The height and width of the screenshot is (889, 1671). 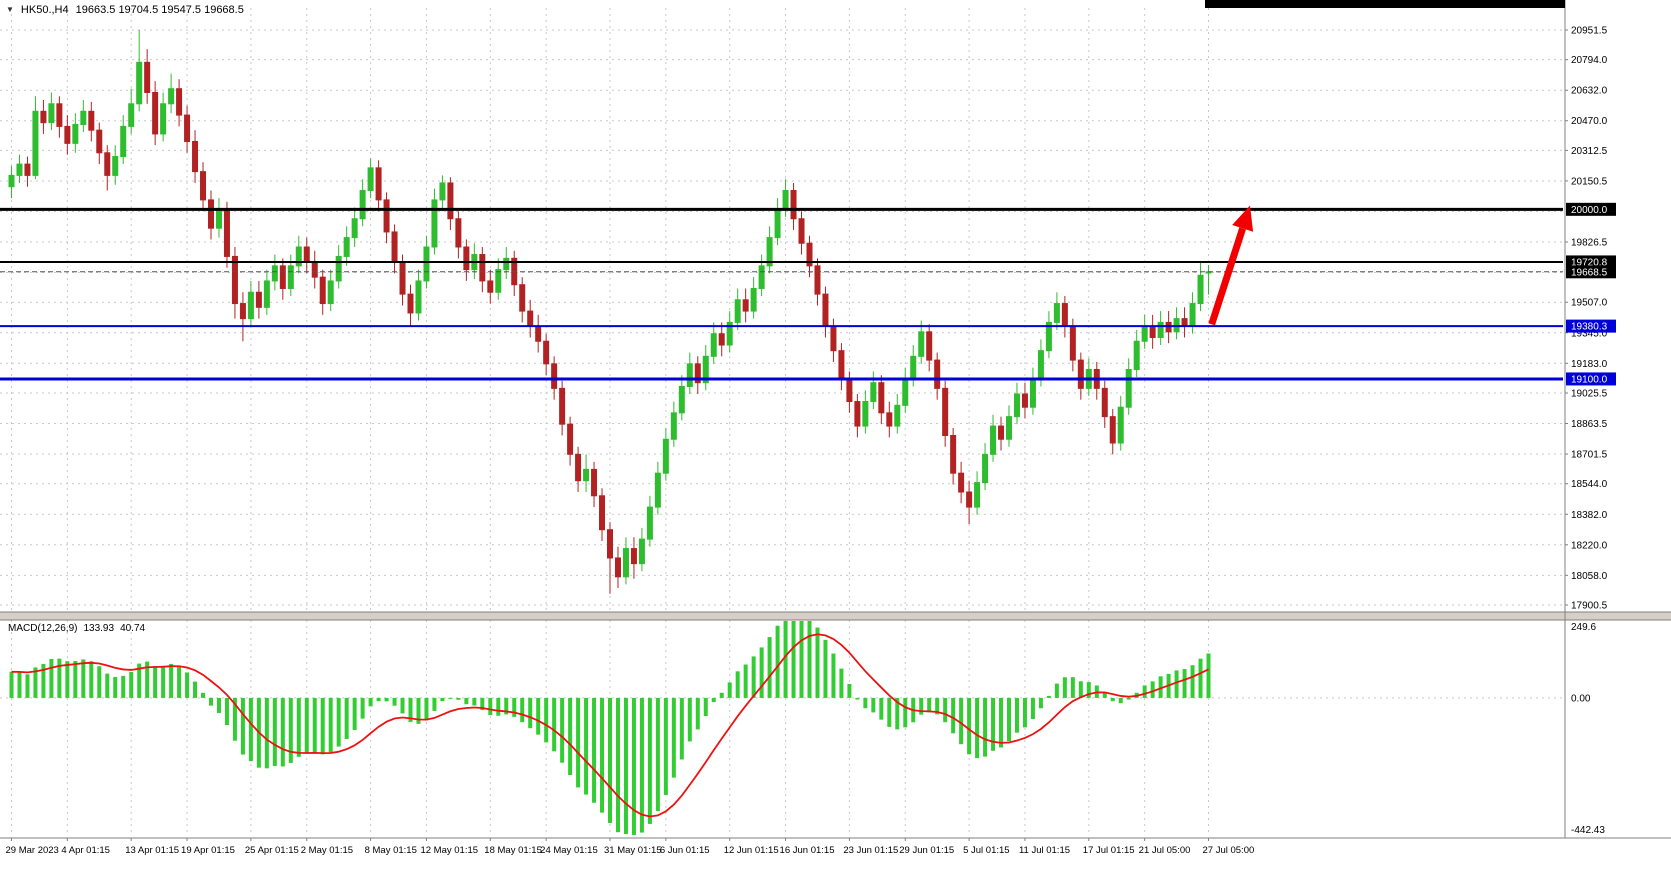 What do you see at coordinates (327, 850) in the screenshot?
I see `time-axis-label: 2 May 01:15` at bounding box center [327, 850].